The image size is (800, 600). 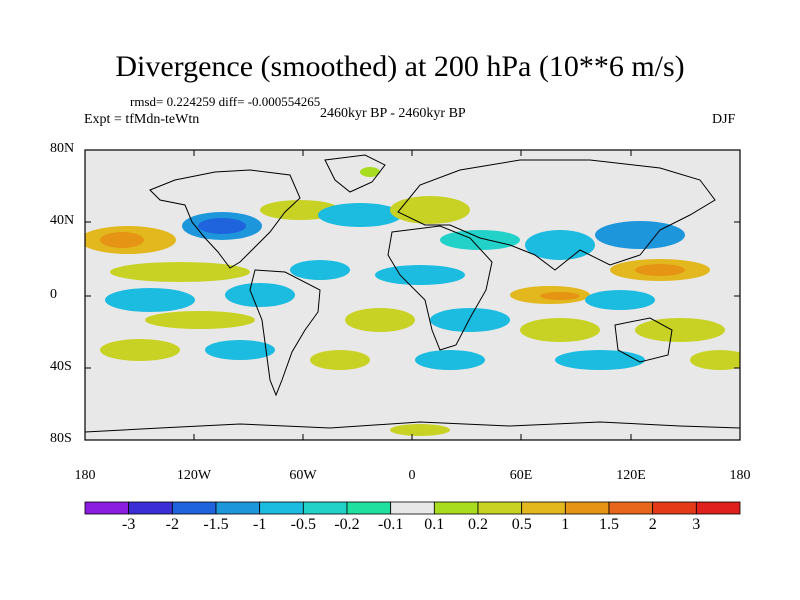 I want to click on lat-label: 80S, so click(x=61, y=438).